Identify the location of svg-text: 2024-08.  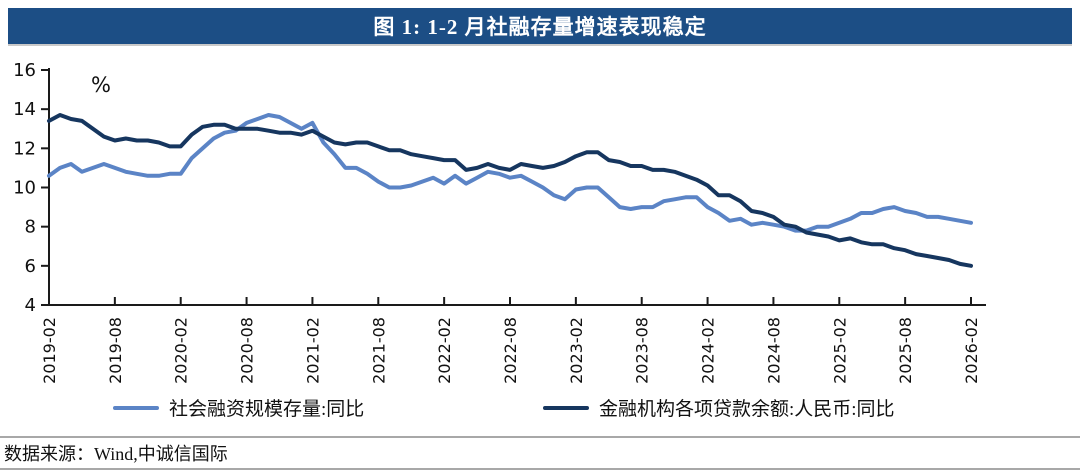
(773, 350).